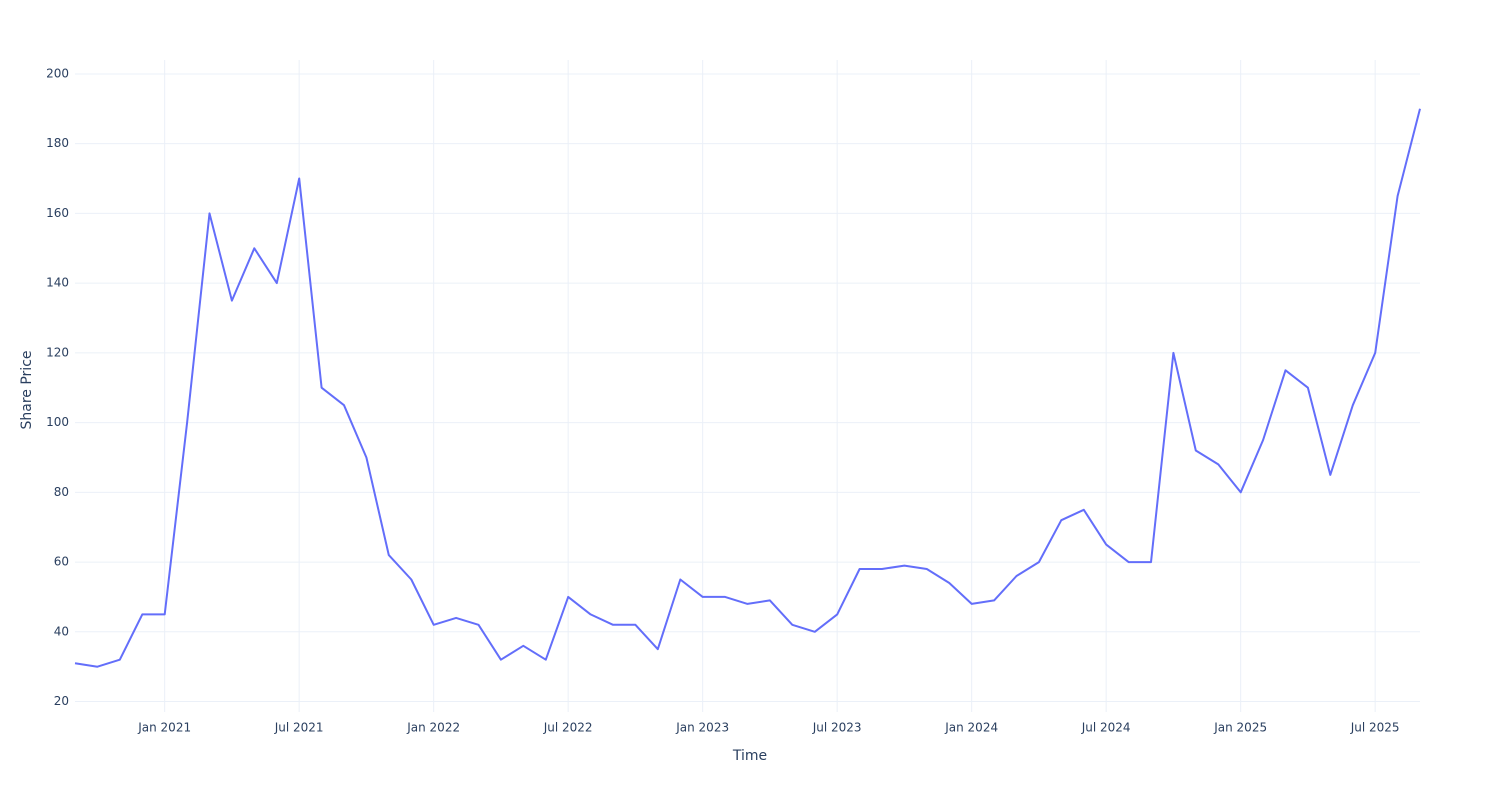 This screenshot has height=804, width=1500. Describe the element at coordinates (433, 728) in the screenshot. I see `x-tick-label: Jan 2022` at that location.